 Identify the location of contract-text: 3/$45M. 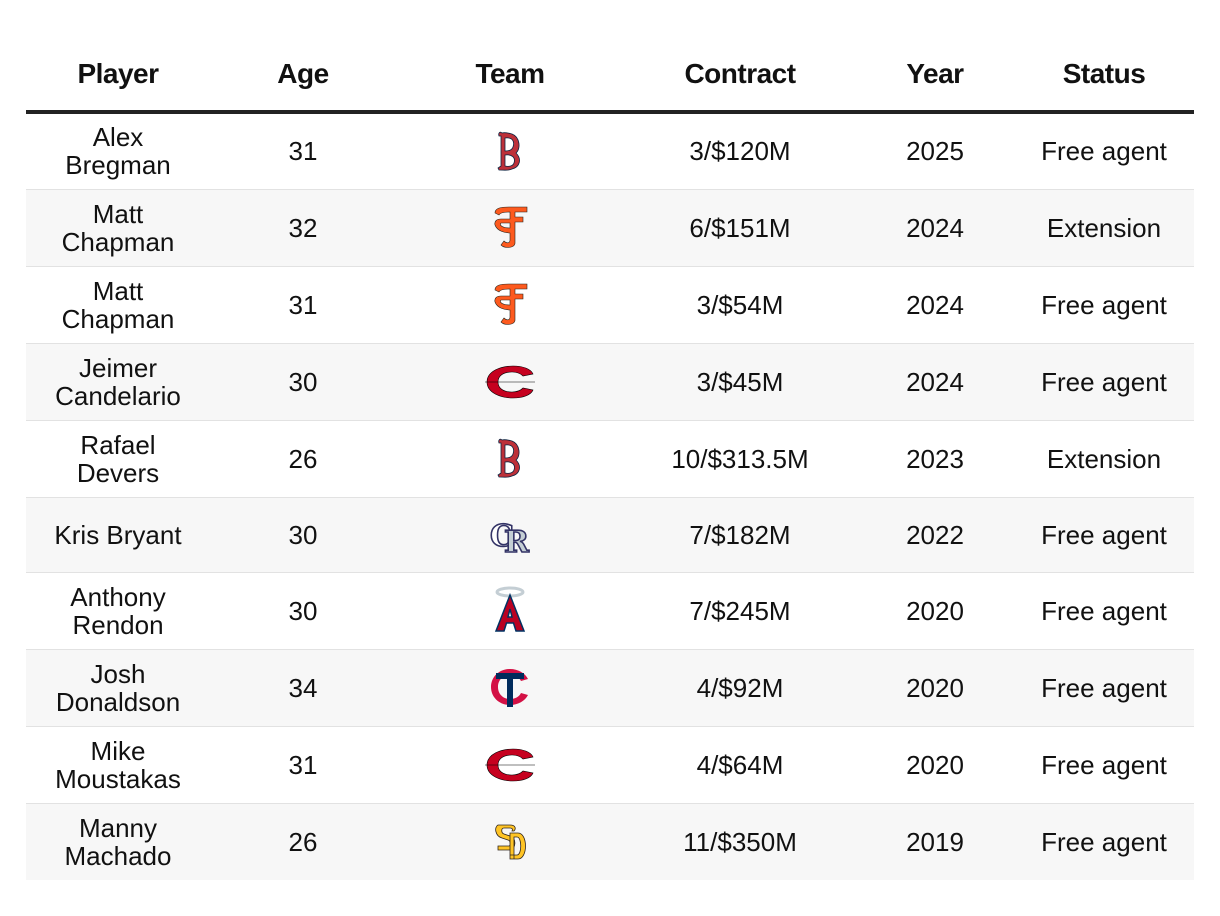
(740, 381).